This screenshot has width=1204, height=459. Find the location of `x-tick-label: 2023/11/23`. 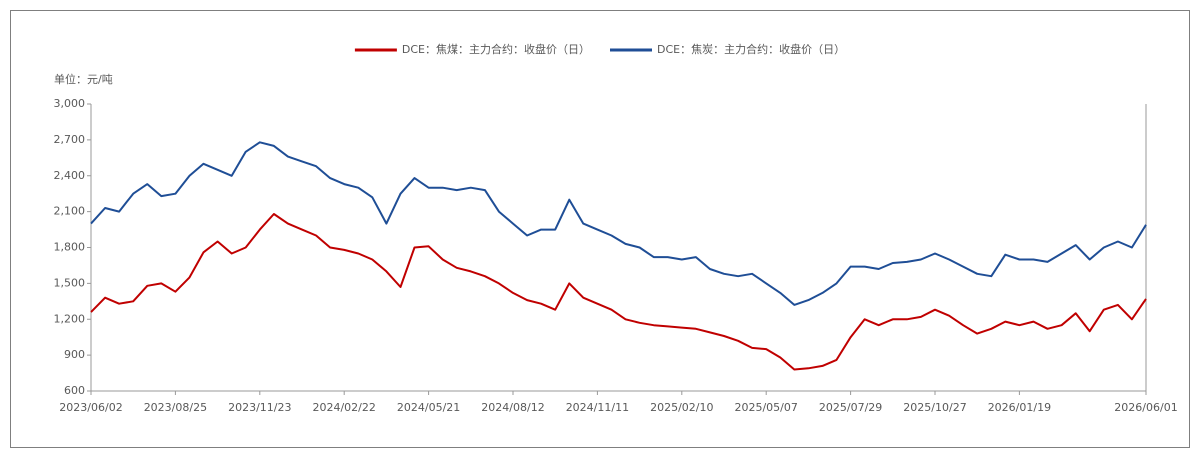

x-tick-label: 2023/11/23 is located at coordinates (259, 407).